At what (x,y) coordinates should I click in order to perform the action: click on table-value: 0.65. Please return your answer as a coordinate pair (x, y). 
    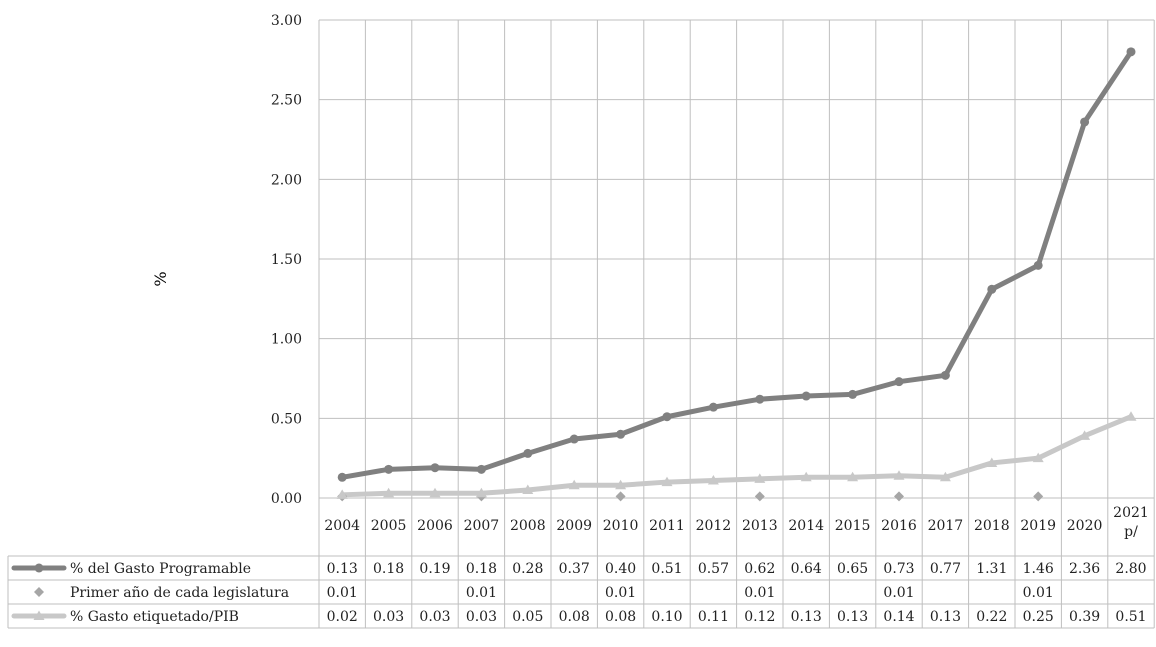
    Looking at the image, I should click on (852, 569).